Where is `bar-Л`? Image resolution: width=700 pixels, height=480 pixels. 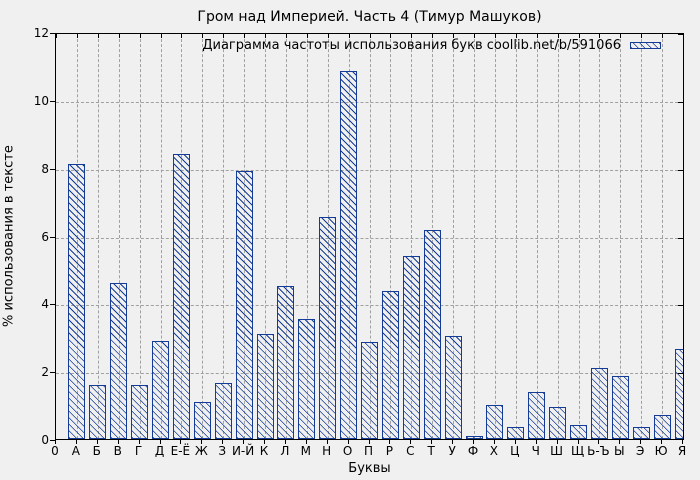 bar-Л is located at coordinates (286, 362).